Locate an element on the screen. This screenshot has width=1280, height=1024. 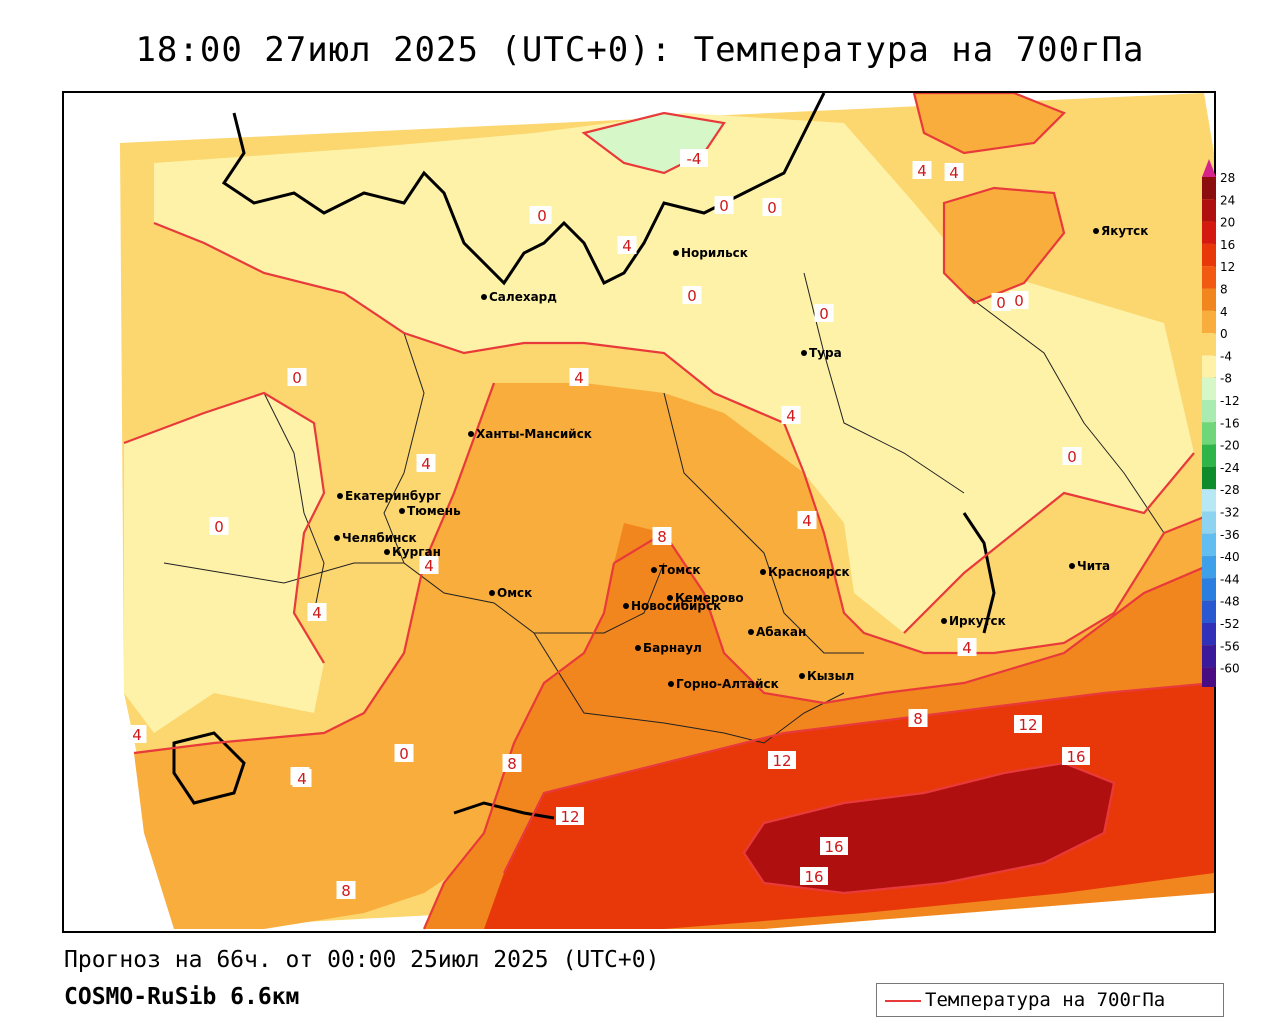
colorbar-tick-label: -40 is located at coordinates (1230, 557).